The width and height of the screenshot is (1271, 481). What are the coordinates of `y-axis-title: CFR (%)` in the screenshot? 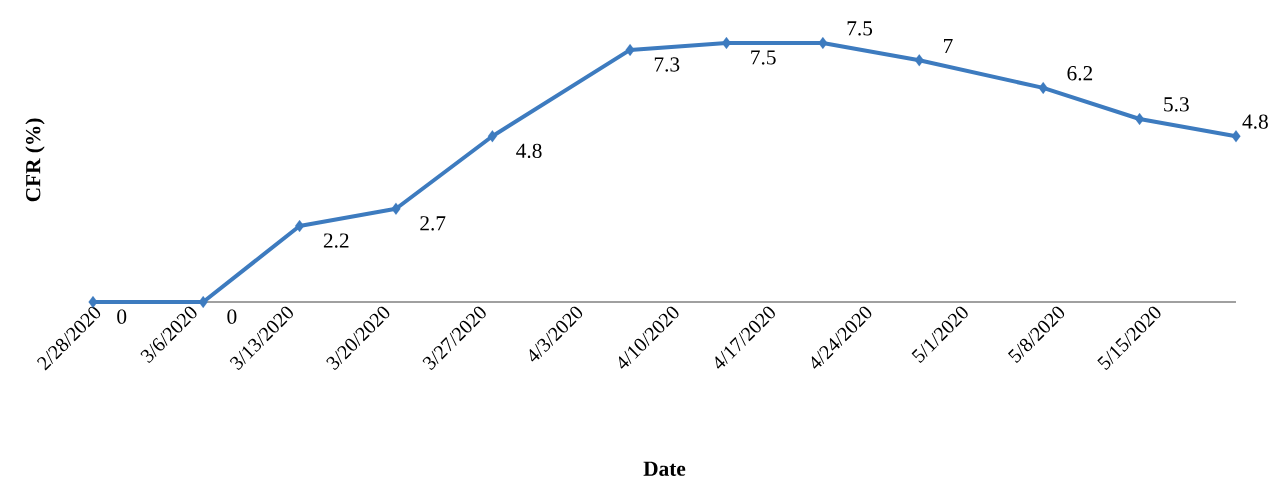 It's located at (35, 160).